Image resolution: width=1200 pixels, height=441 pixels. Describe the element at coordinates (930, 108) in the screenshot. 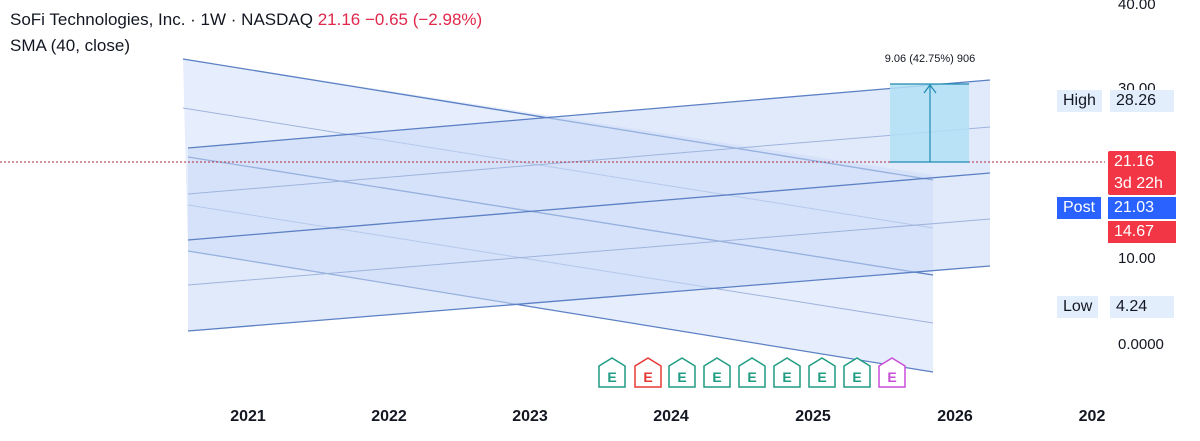

I see `measure-tool: 9.06 (42.75%) 906` at that location.